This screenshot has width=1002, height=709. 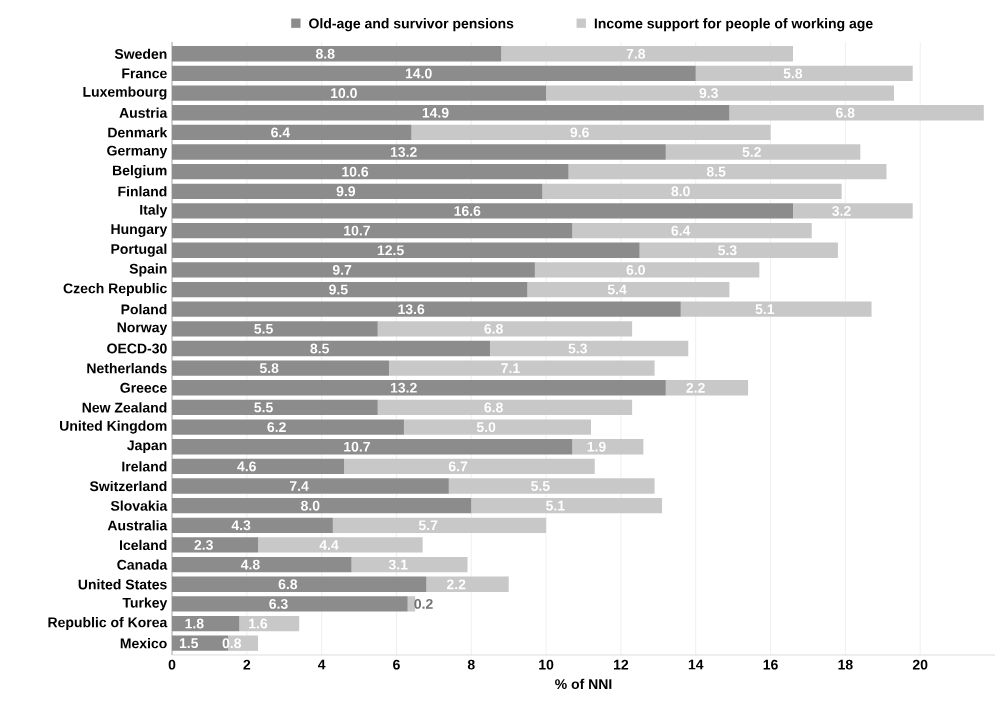 What do you see at coordinates (143, 545) in the screenshot?
I see `y-tick-label: Iceland` at bounding box center [143, 545].